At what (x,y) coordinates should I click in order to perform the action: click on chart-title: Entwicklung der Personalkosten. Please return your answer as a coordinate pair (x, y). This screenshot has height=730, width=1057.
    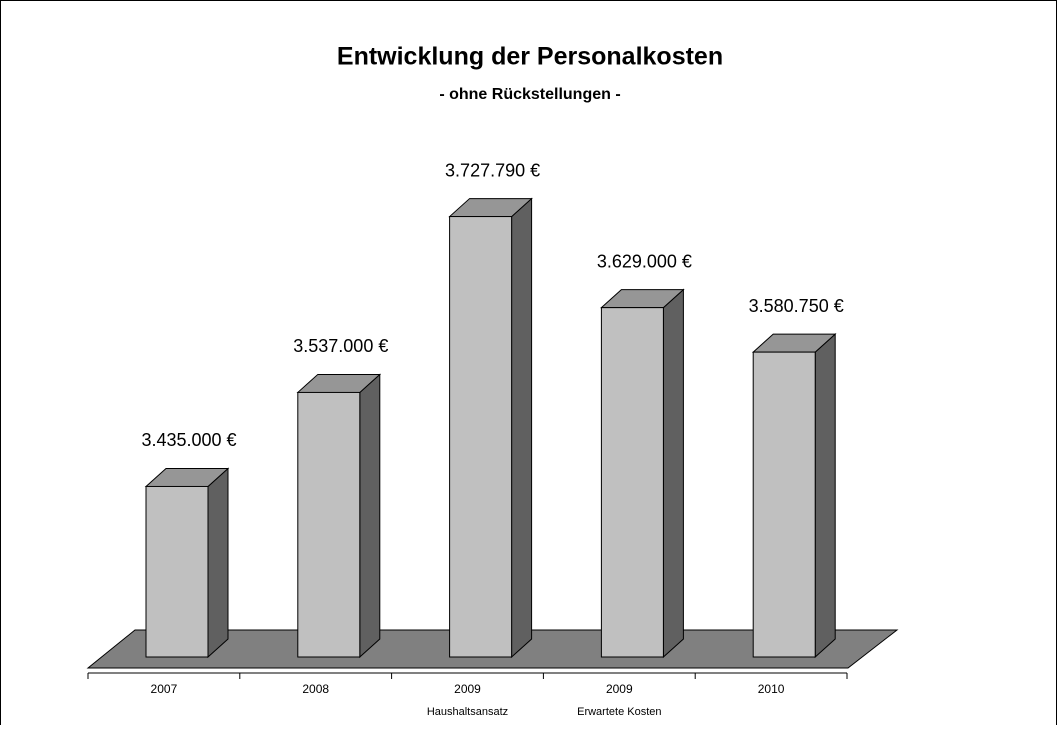
    Looking at the image, I should click on (530, 57).